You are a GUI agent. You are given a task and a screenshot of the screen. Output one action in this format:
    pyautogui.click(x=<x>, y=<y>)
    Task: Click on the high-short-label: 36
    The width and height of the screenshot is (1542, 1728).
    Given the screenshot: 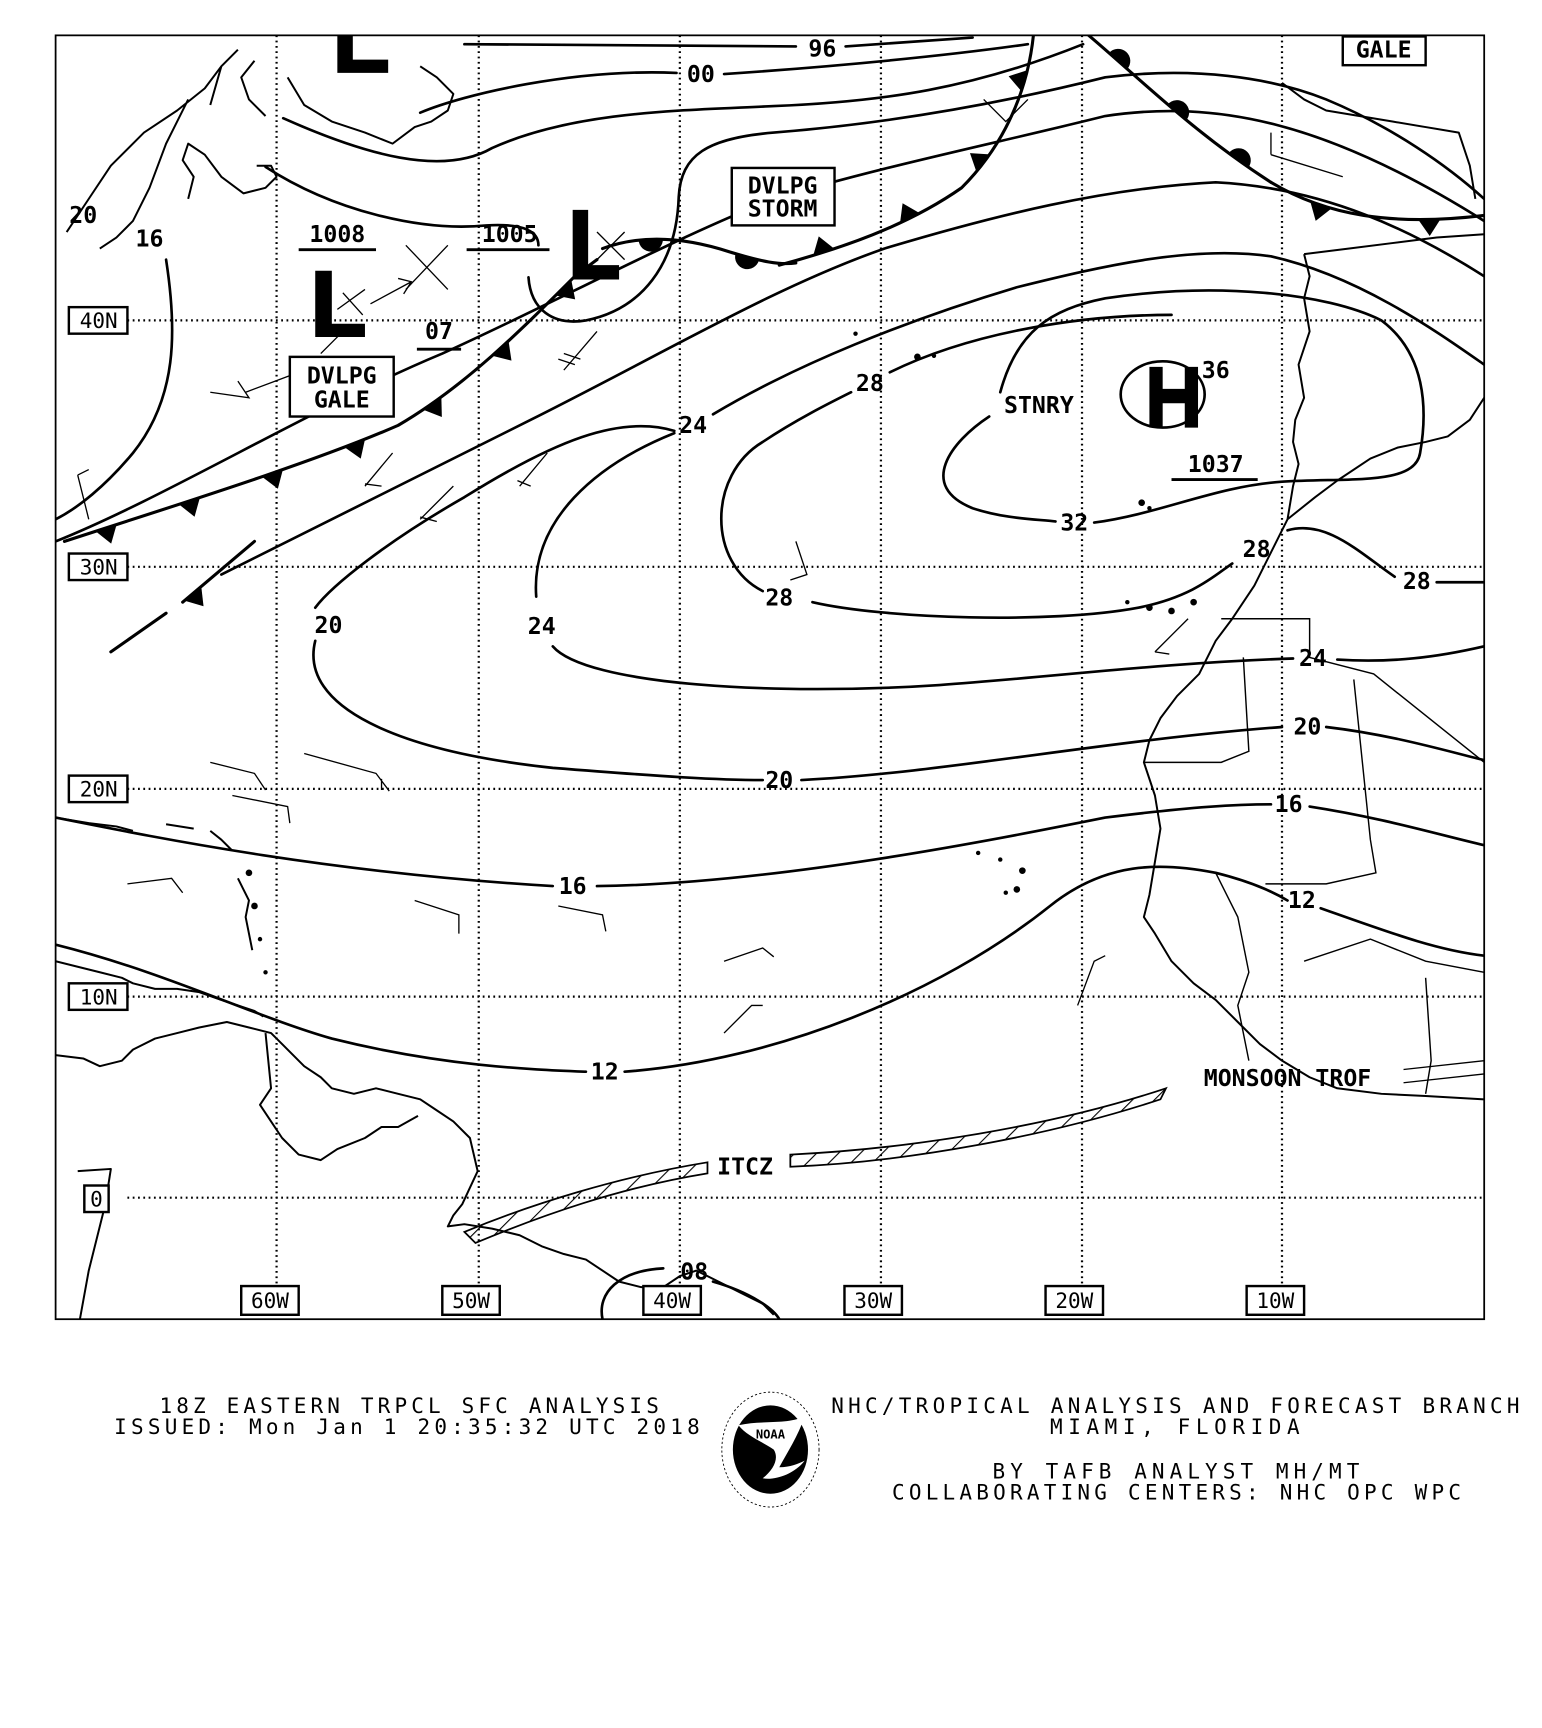 What is the action you would take?
    pyautogui.click(x=1216, y=370)
    